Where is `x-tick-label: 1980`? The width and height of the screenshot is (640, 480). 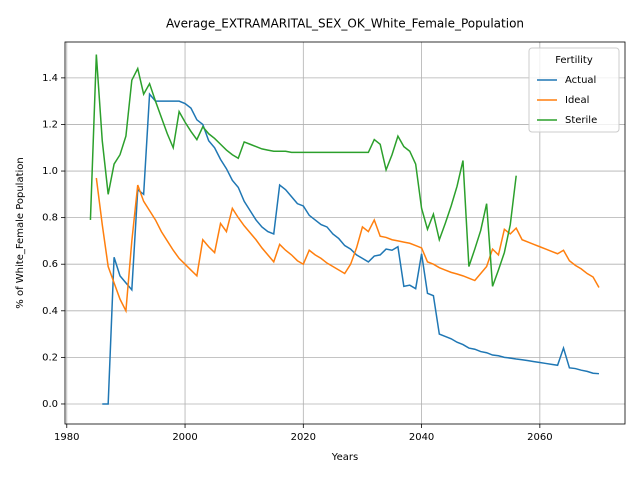 x-tick-label: 1980 is located at coordinates (66, 437).